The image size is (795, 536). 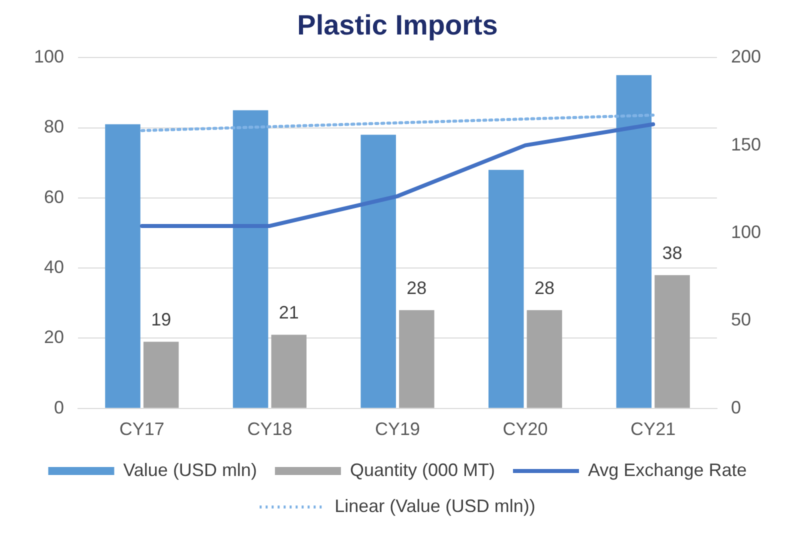 I want to click on y2-tick-label: 100, so click(x=746, y=232).